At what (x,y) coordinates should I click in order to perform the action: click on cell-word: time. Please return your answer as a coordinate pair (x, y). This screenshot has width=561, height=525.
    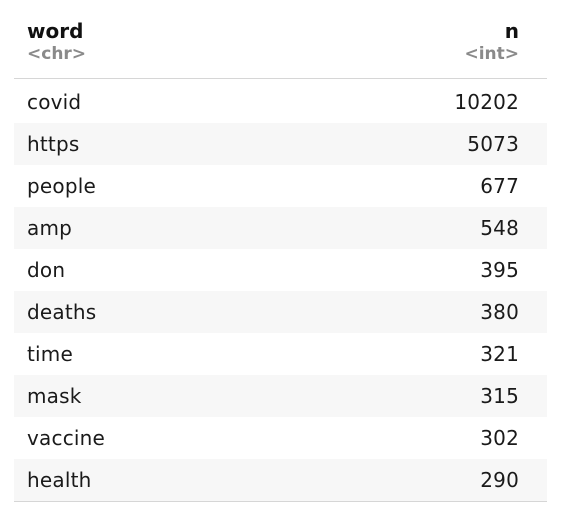
    Looking at the image, I should click on (50, 354).